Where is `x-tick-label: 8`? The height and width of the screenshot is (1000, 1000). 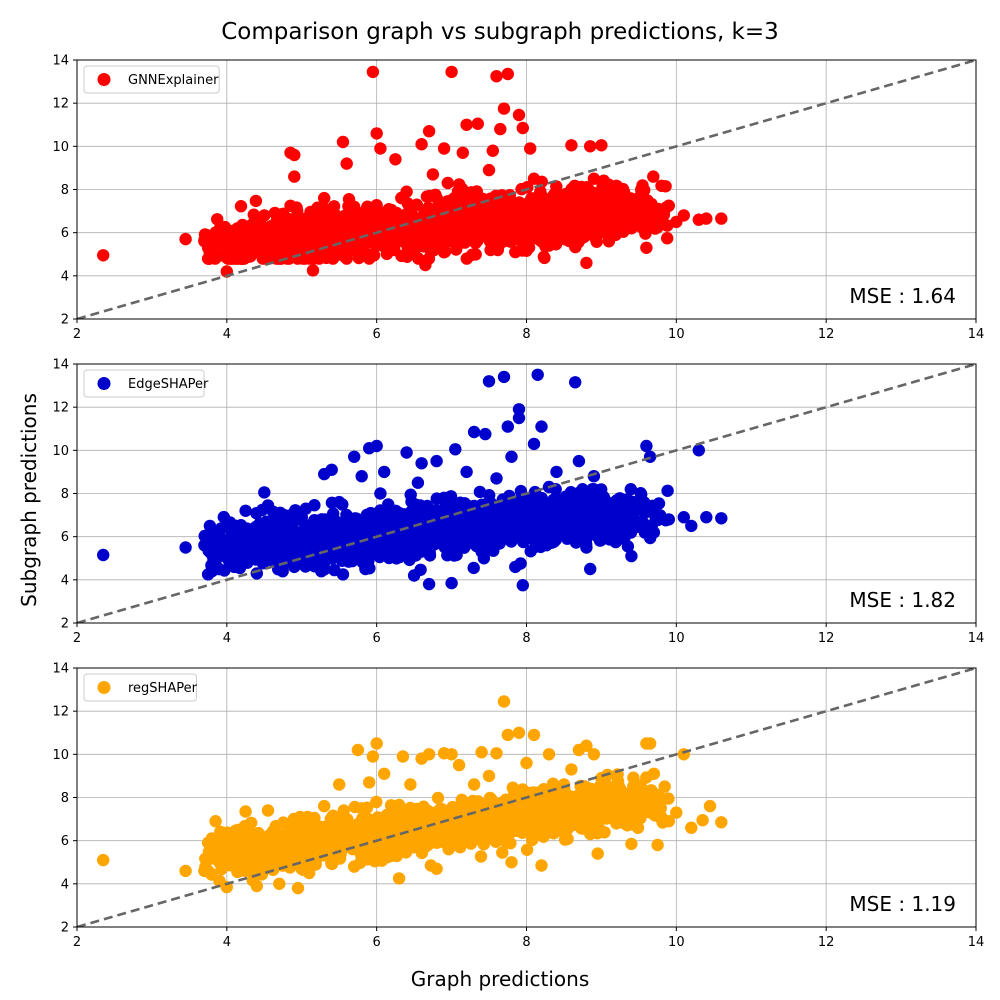
x-tick-label: 8 is located at coordinates (526, 334).